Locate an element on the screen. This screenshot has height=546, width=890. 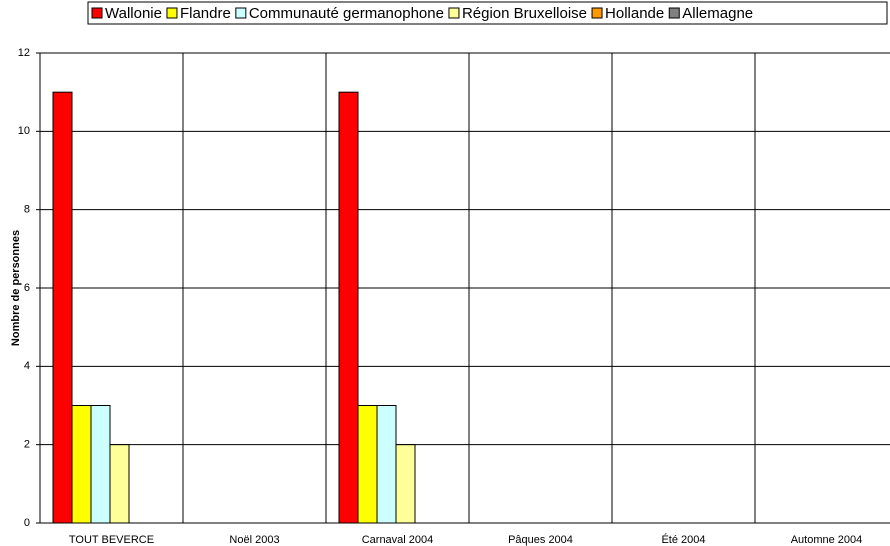
x-tick-label: Carnaval 2004 is located at coordinates (398, 540).